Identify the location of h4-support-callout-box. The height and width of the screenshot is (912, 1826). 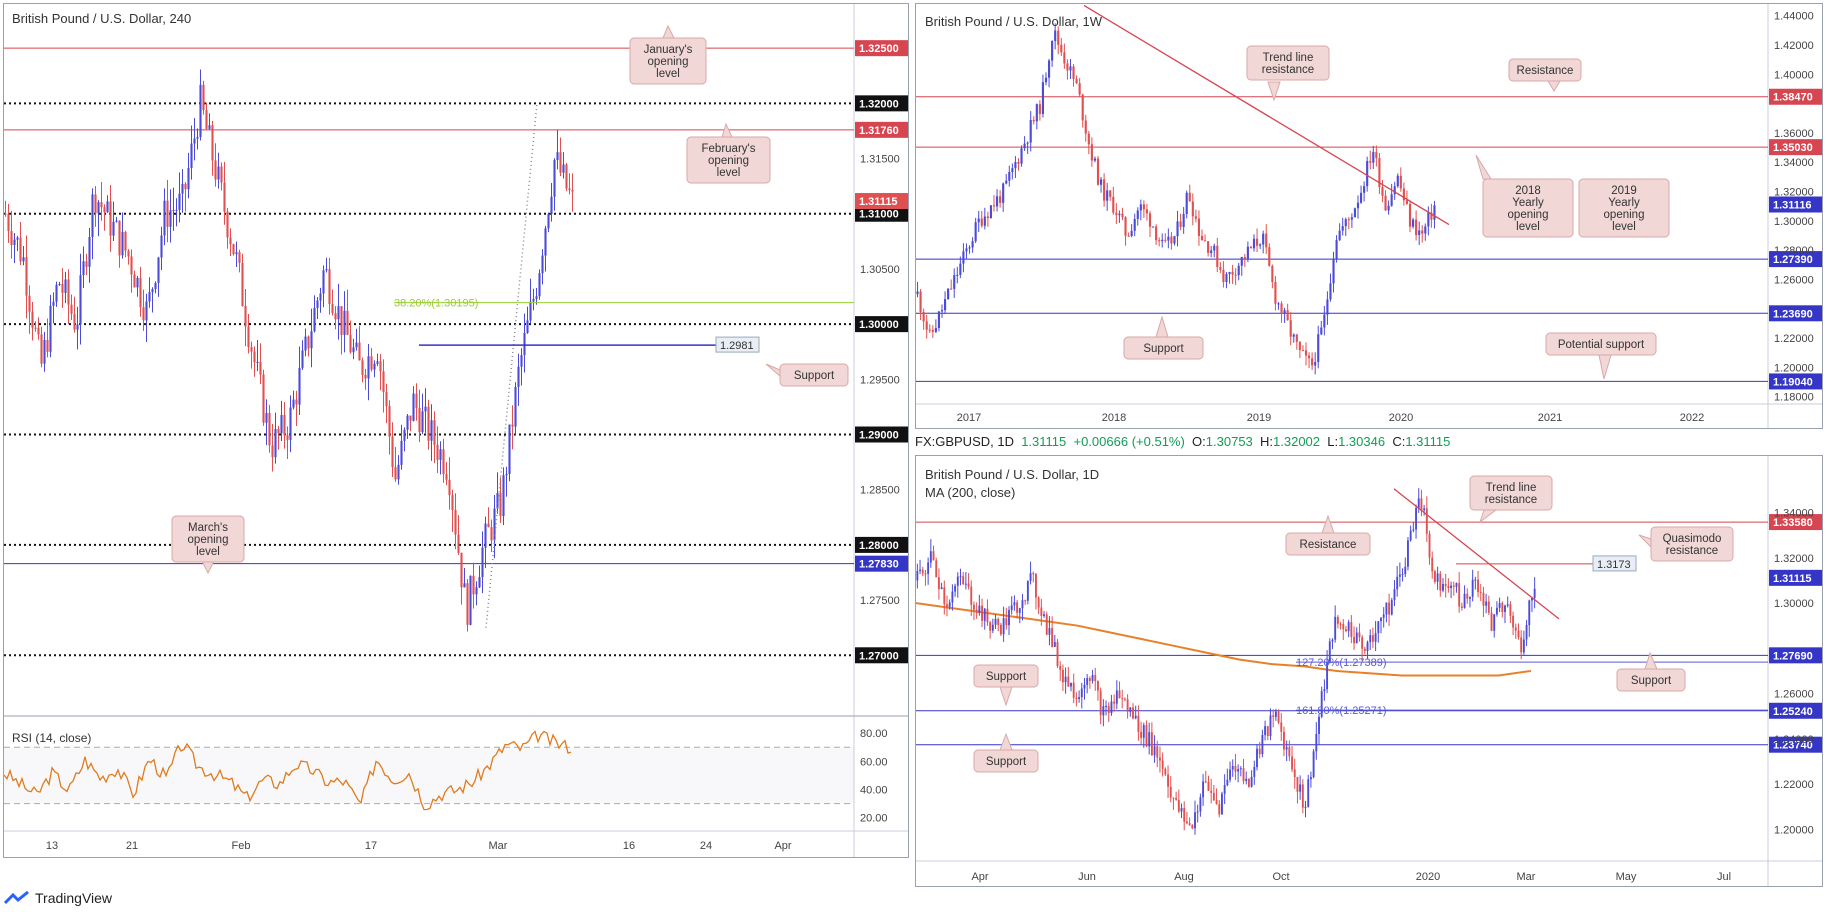
(814, 375).